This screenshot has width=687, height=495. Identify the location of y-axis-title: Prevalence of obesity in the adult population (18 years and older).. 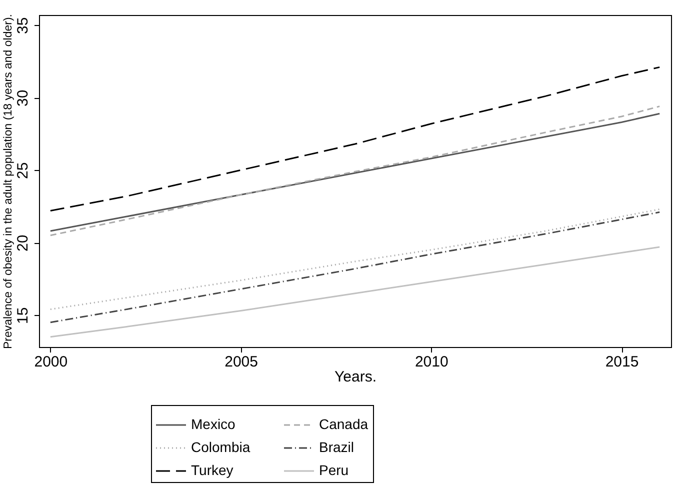
(8, 181).